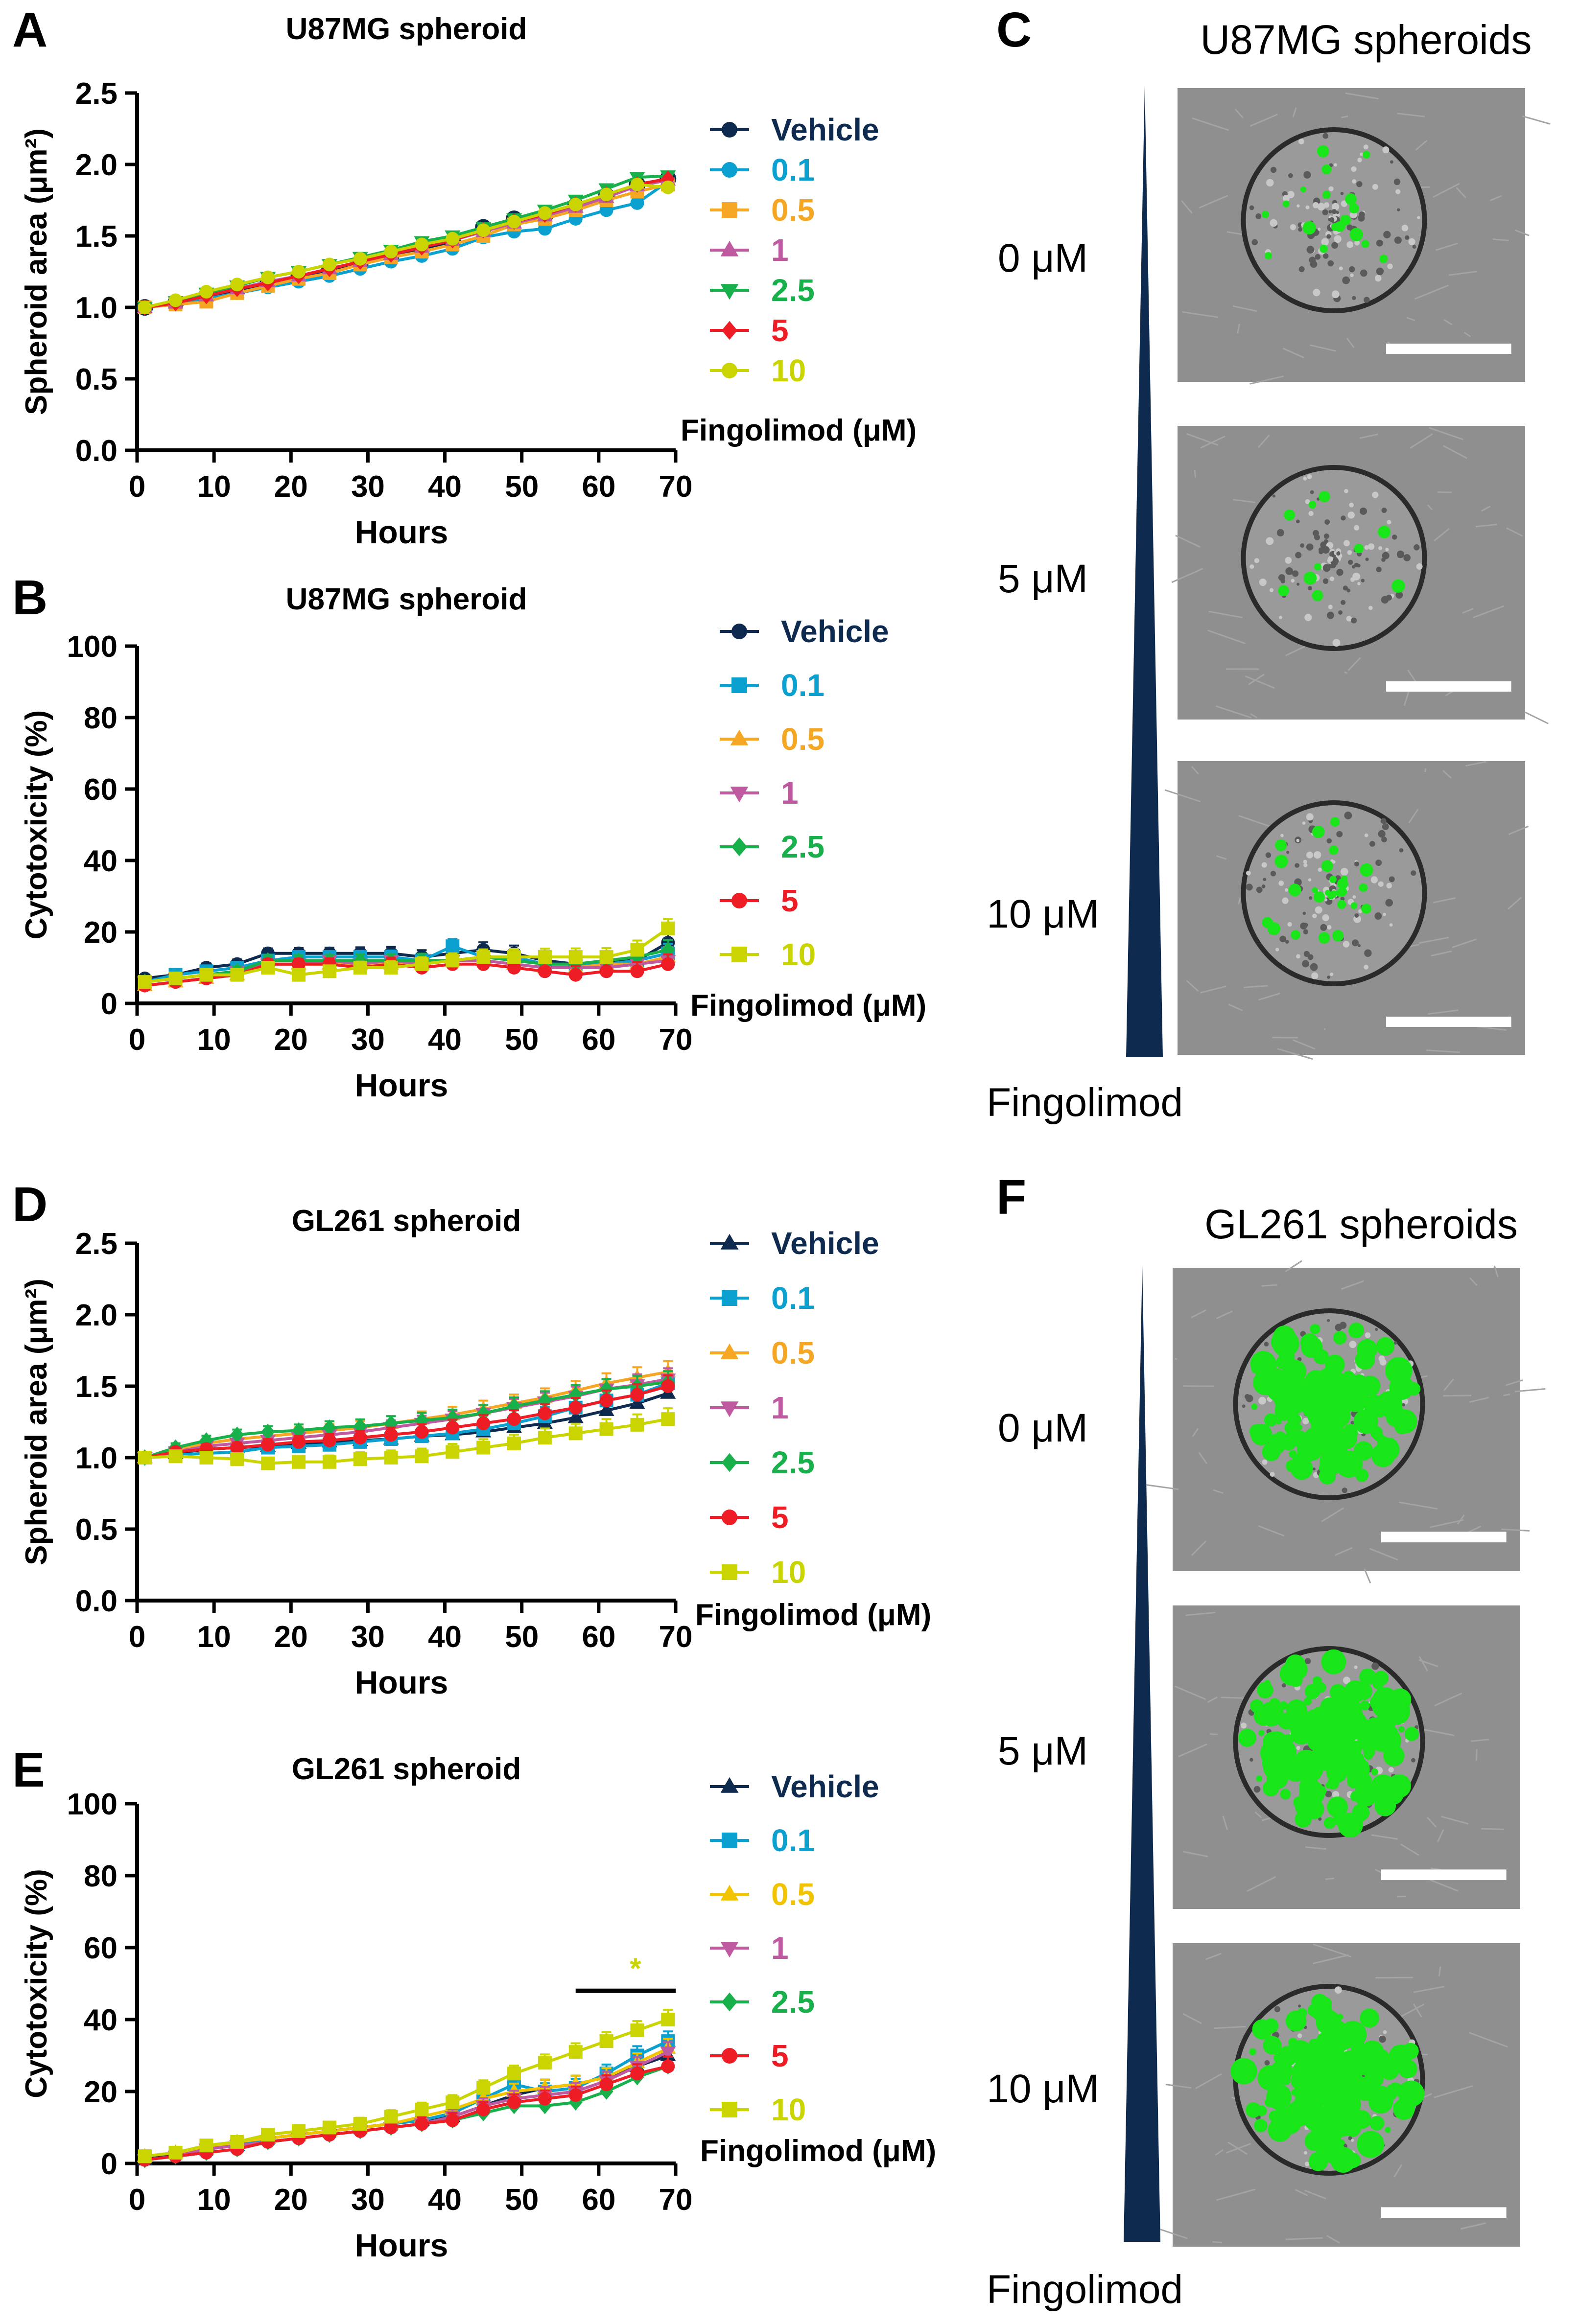  What do you see at coordinates (101, 861) in the screenshot?
I see `chart-b-y-tick-label: 40` at bounding box center [101, 861].